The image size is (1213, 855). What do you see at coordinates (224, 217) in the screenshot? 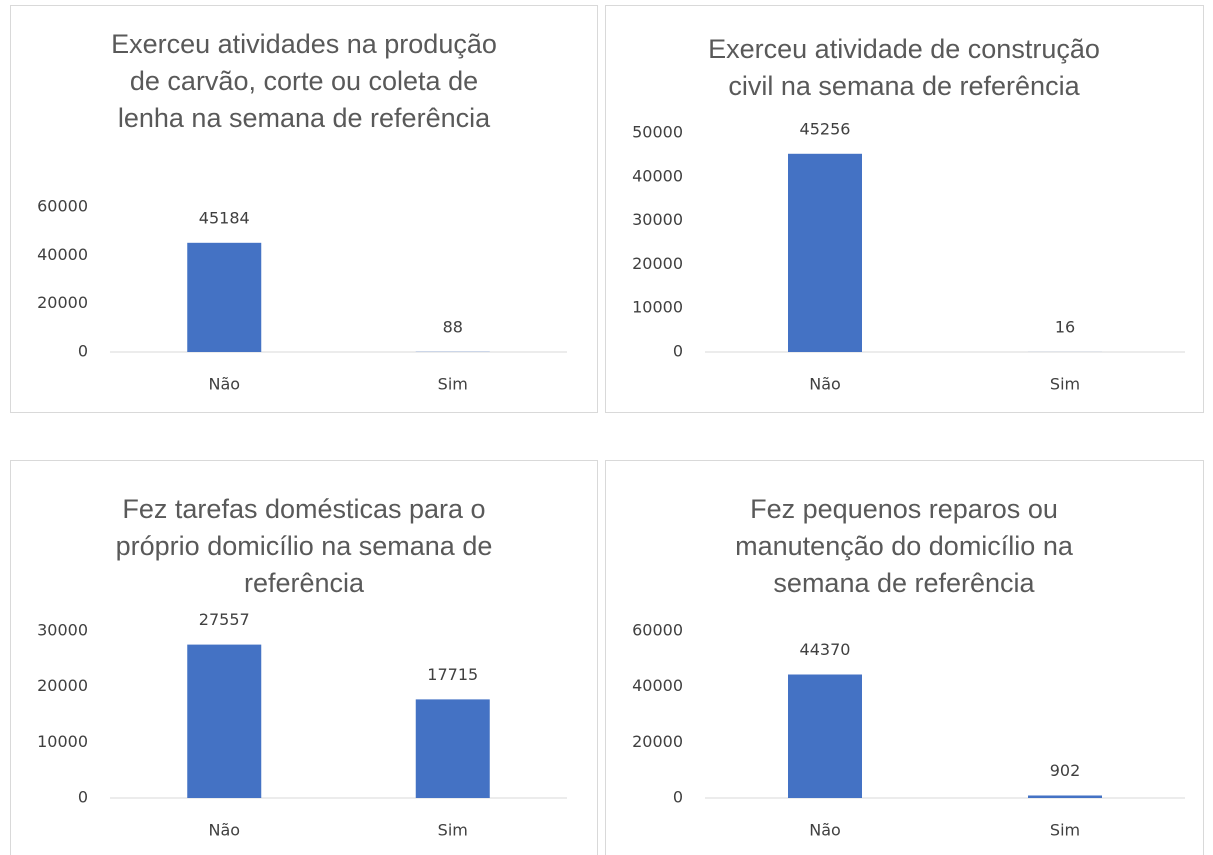
I see `data-label: 45184` at bounding box center [224, 217].